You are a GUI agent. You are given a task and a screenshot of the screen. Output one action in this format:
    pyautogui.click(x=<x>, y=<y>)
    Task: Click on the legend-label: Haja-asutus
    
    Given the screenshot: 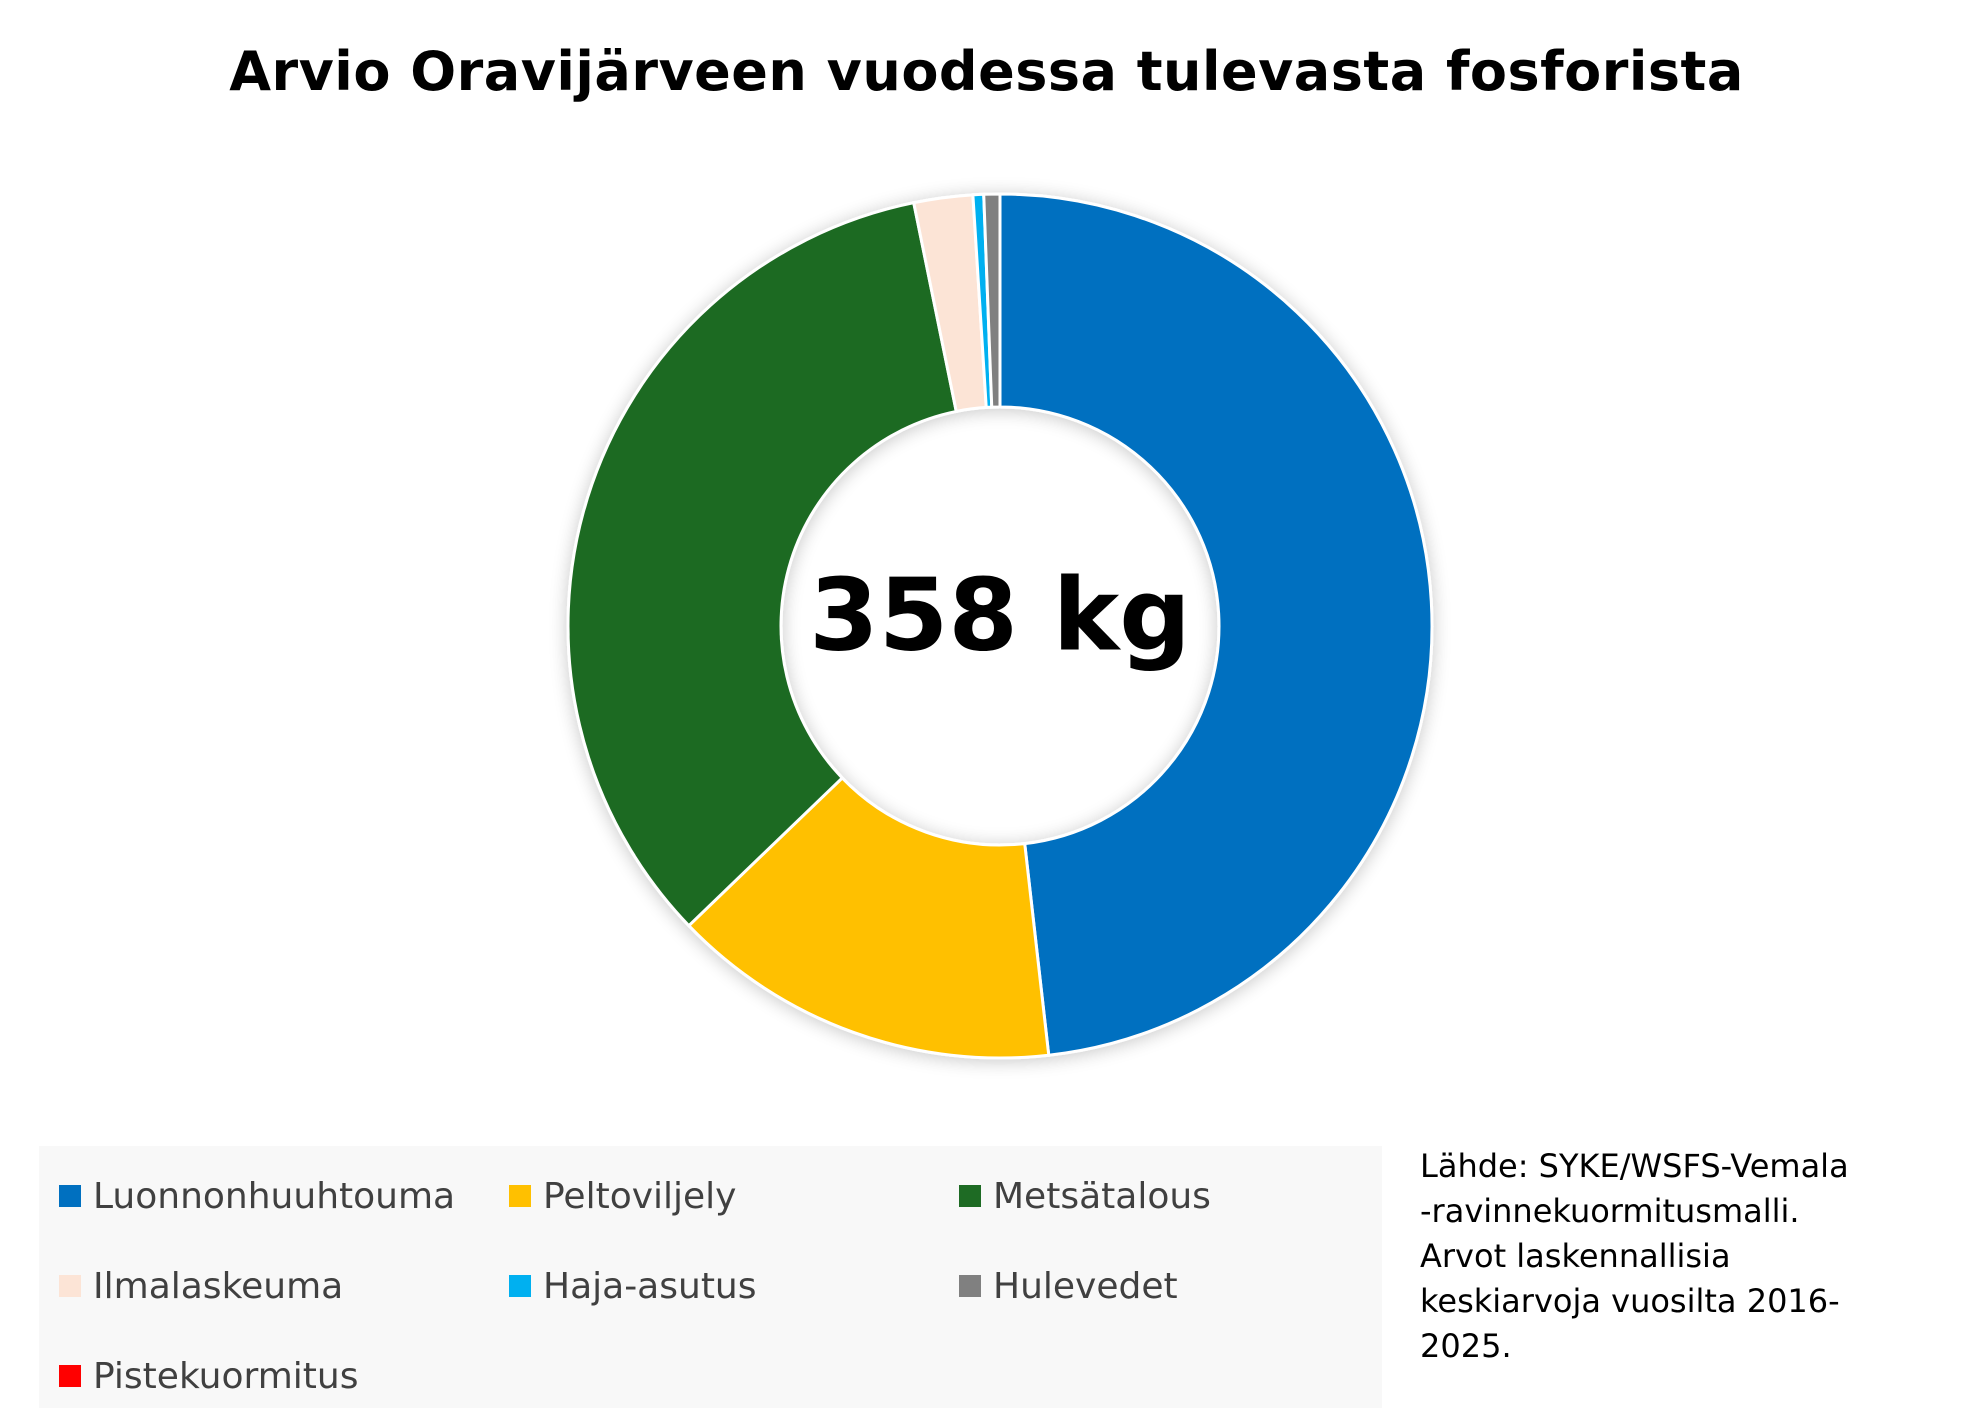 What is the action you would take?
    pyautogui.click(x=650, y=1286)
    